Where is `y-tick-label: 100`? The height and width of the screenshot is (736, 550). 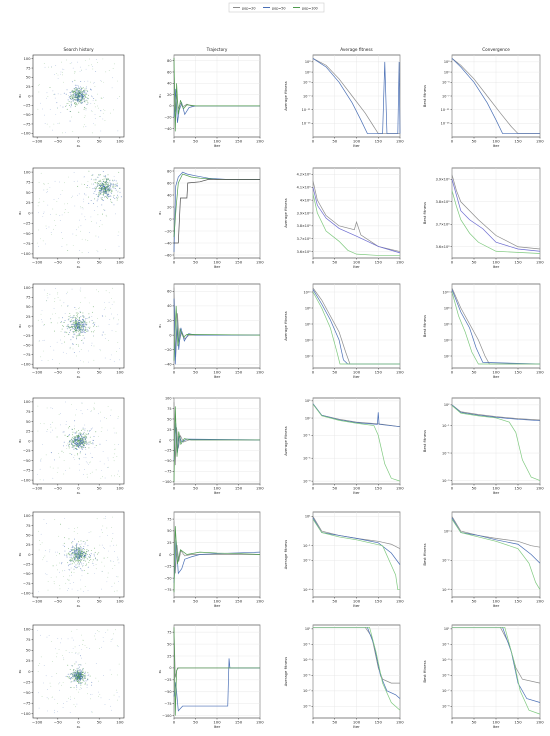 y-tick-label: 100 is located at coordinates (168, 398).